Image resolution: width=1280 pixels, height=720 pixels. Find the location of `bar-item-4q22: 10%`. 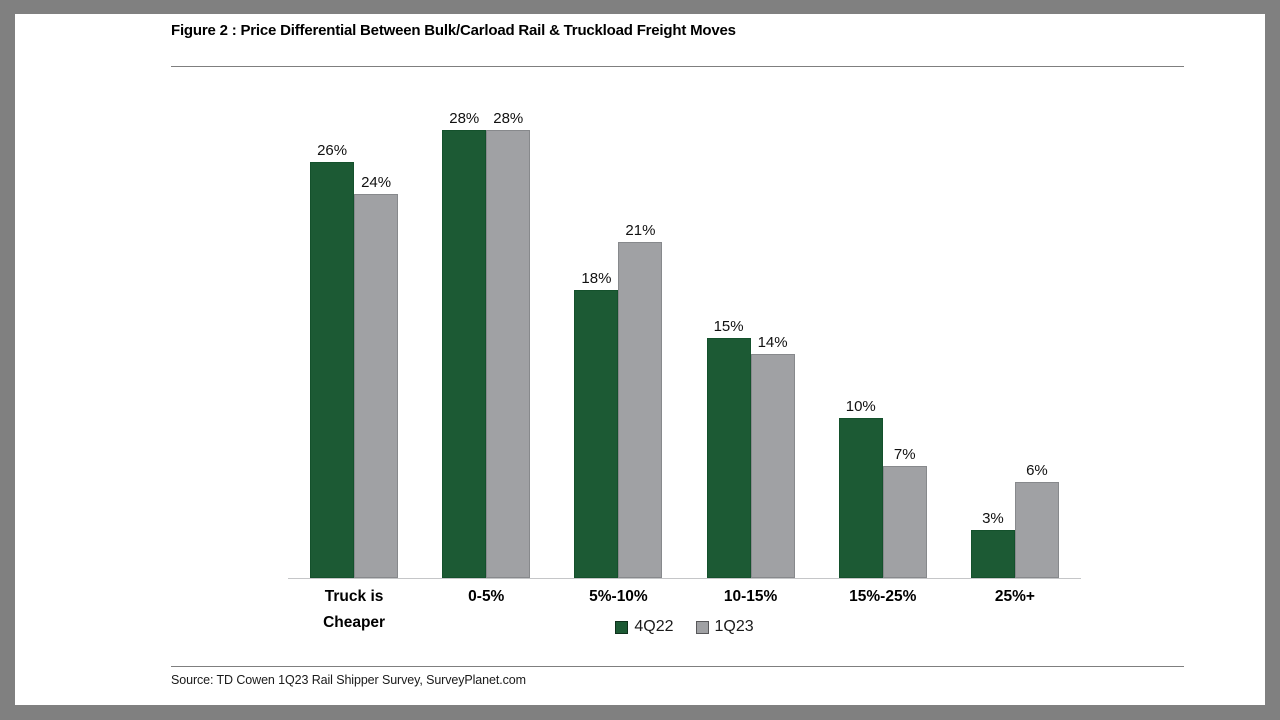

bar-item-4q22: 10% is located at coordinates (860, 488).